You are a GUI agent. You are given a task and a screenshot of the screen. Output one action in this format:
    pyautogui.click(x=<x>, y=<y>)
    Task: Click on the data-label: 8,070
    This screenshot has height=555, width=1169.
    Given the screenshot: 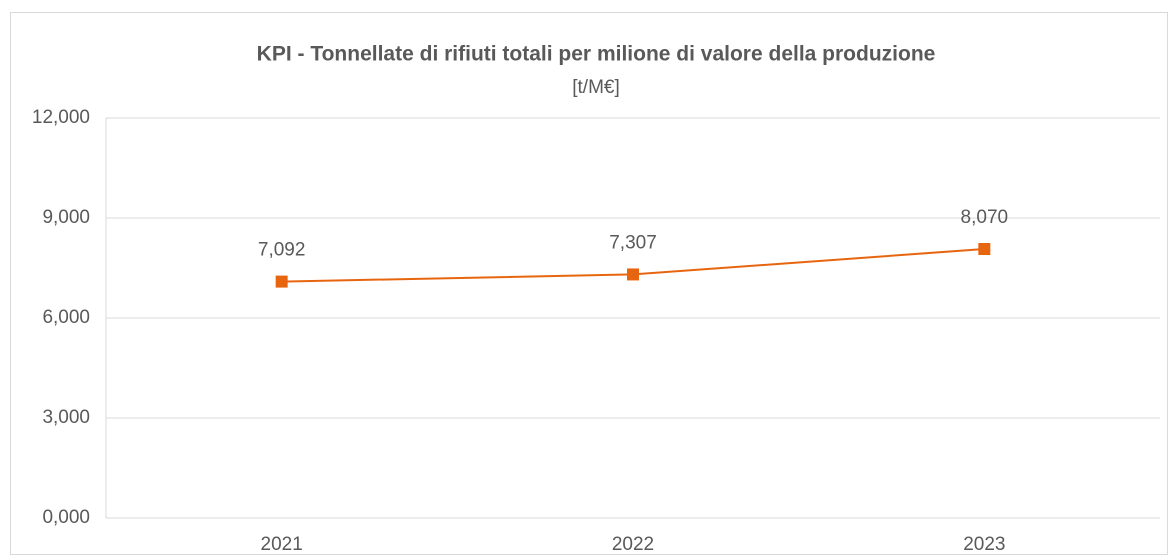 What is the action you would take?
    pyautogui.click(x=985, y=217)
    